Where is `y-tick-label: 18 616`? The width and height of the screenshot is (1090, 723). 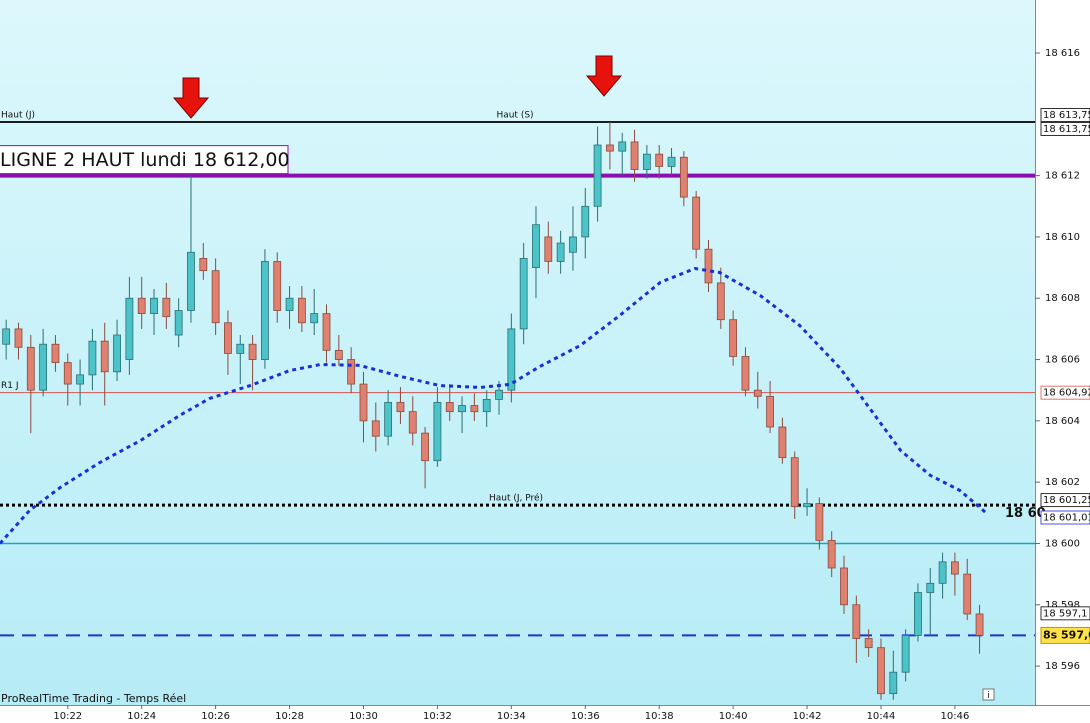 y-tick-label: 18 616 is located at coordinates (1062, 53).